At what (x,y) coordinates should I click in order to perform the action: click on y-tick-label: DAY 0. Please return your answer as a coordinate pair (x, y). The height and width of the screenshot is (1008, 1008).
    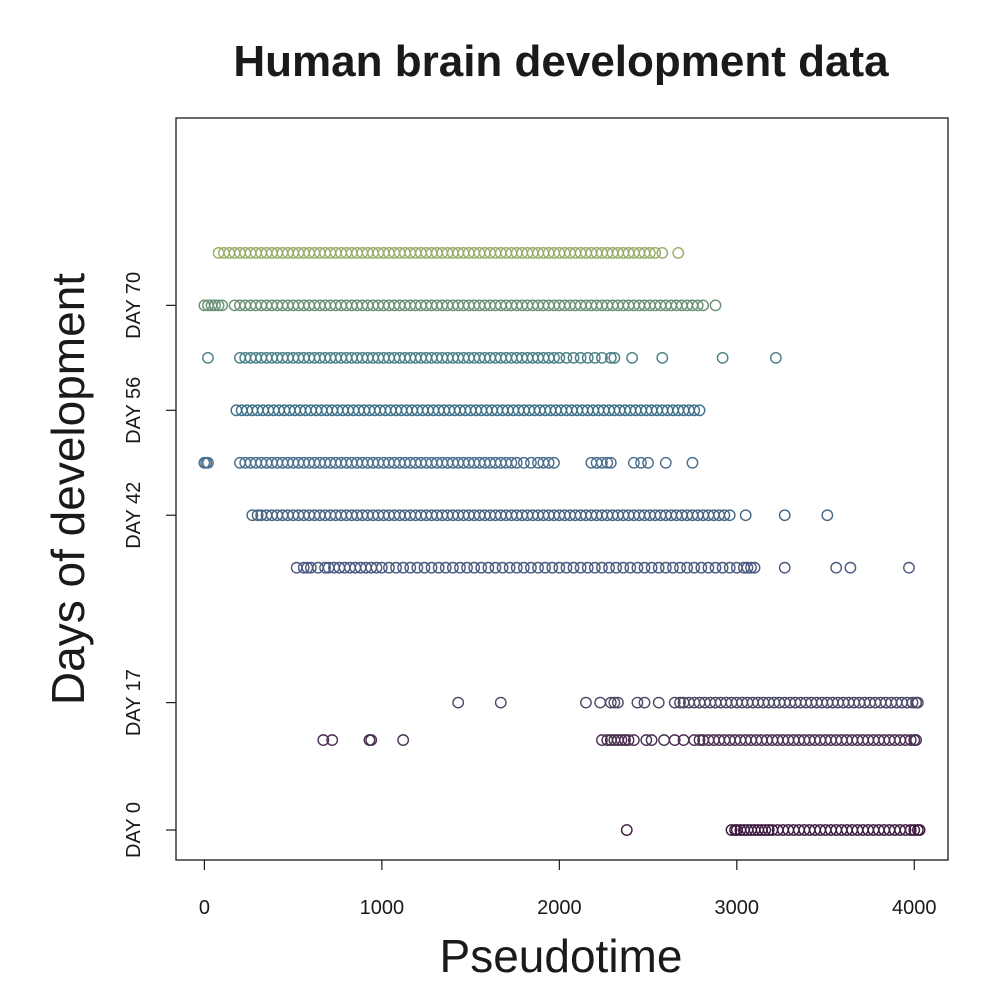
    Looking at the image, I should click on (134, 830).